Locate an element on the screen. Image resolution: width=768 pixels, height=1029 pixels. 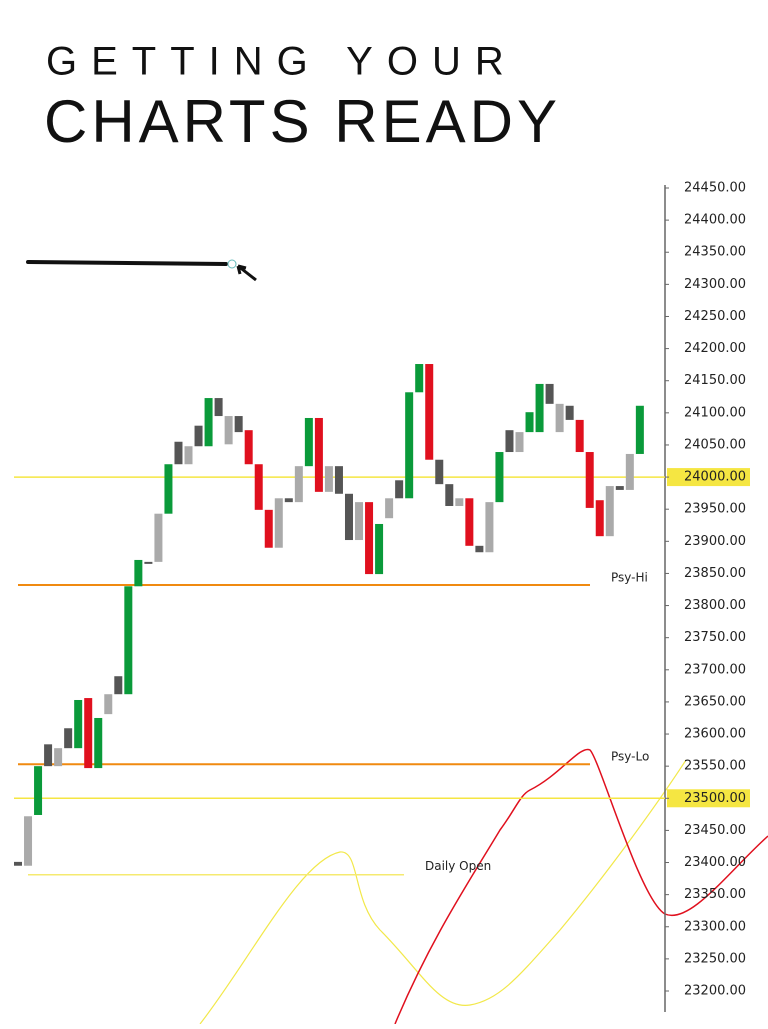
y-tick-label: 24150.00 is located at coordinates (715, 380).